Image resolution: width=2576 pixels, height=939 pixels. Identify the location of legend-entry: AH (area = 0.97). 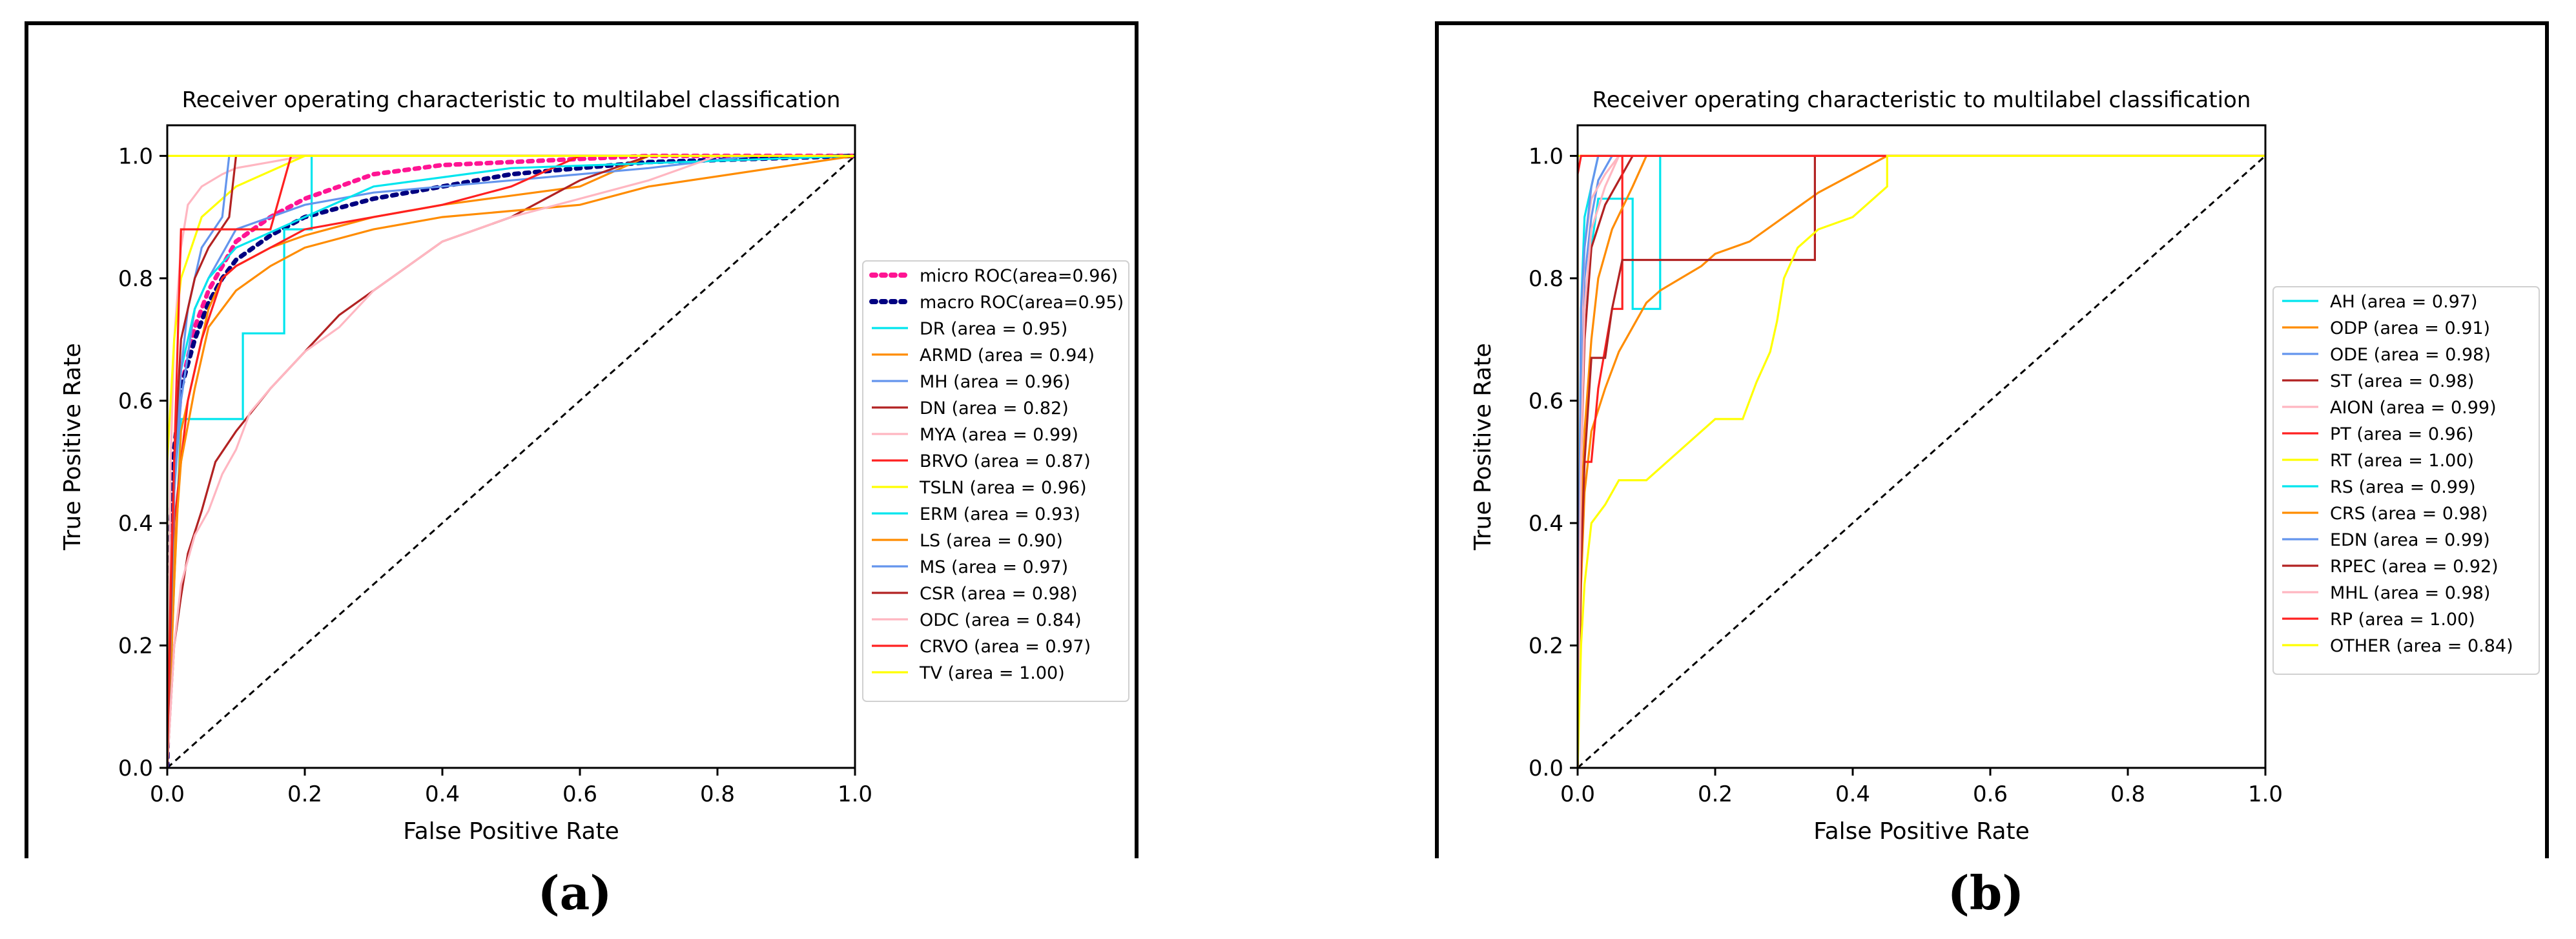
(2404, 302).